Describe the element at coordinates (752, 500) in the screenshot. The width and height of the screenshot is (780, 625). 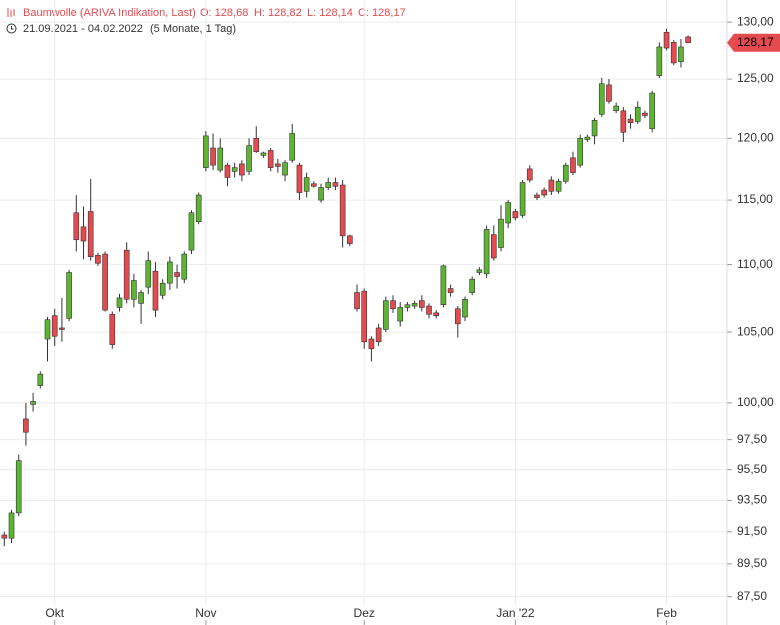
I see `y-tick-label: 93,50` at that location.